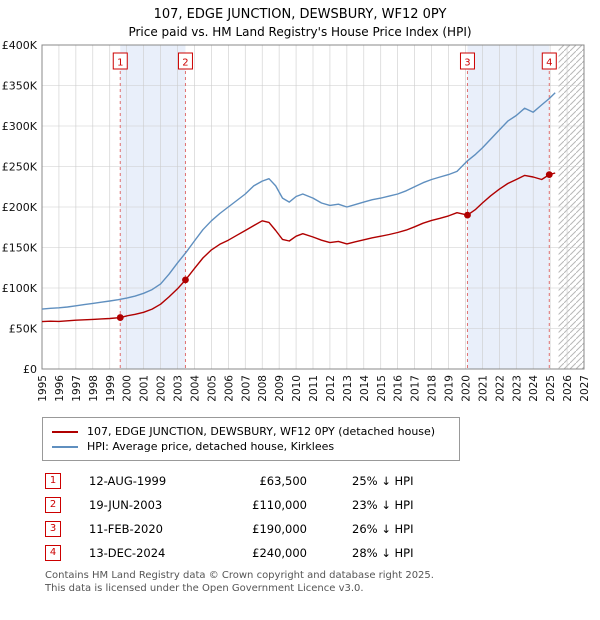 The image size is (600, 620). What do you see at coordinates (128, 388) in the screenshot?
I see `x-axis-tick-label: 2000` at bounding box center [128, 388].